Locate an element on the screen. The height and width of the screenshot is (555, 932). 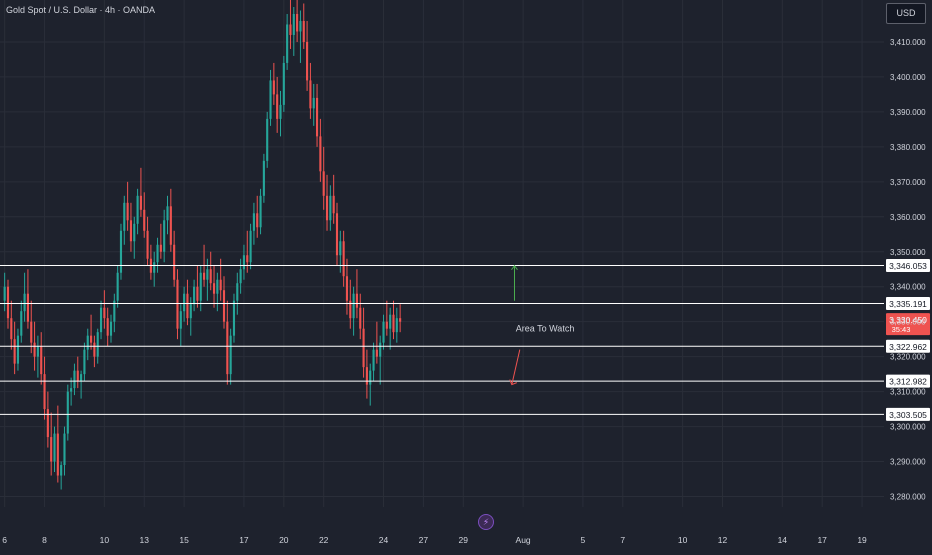
currency-button: USD is located at coordinates (906, 13).